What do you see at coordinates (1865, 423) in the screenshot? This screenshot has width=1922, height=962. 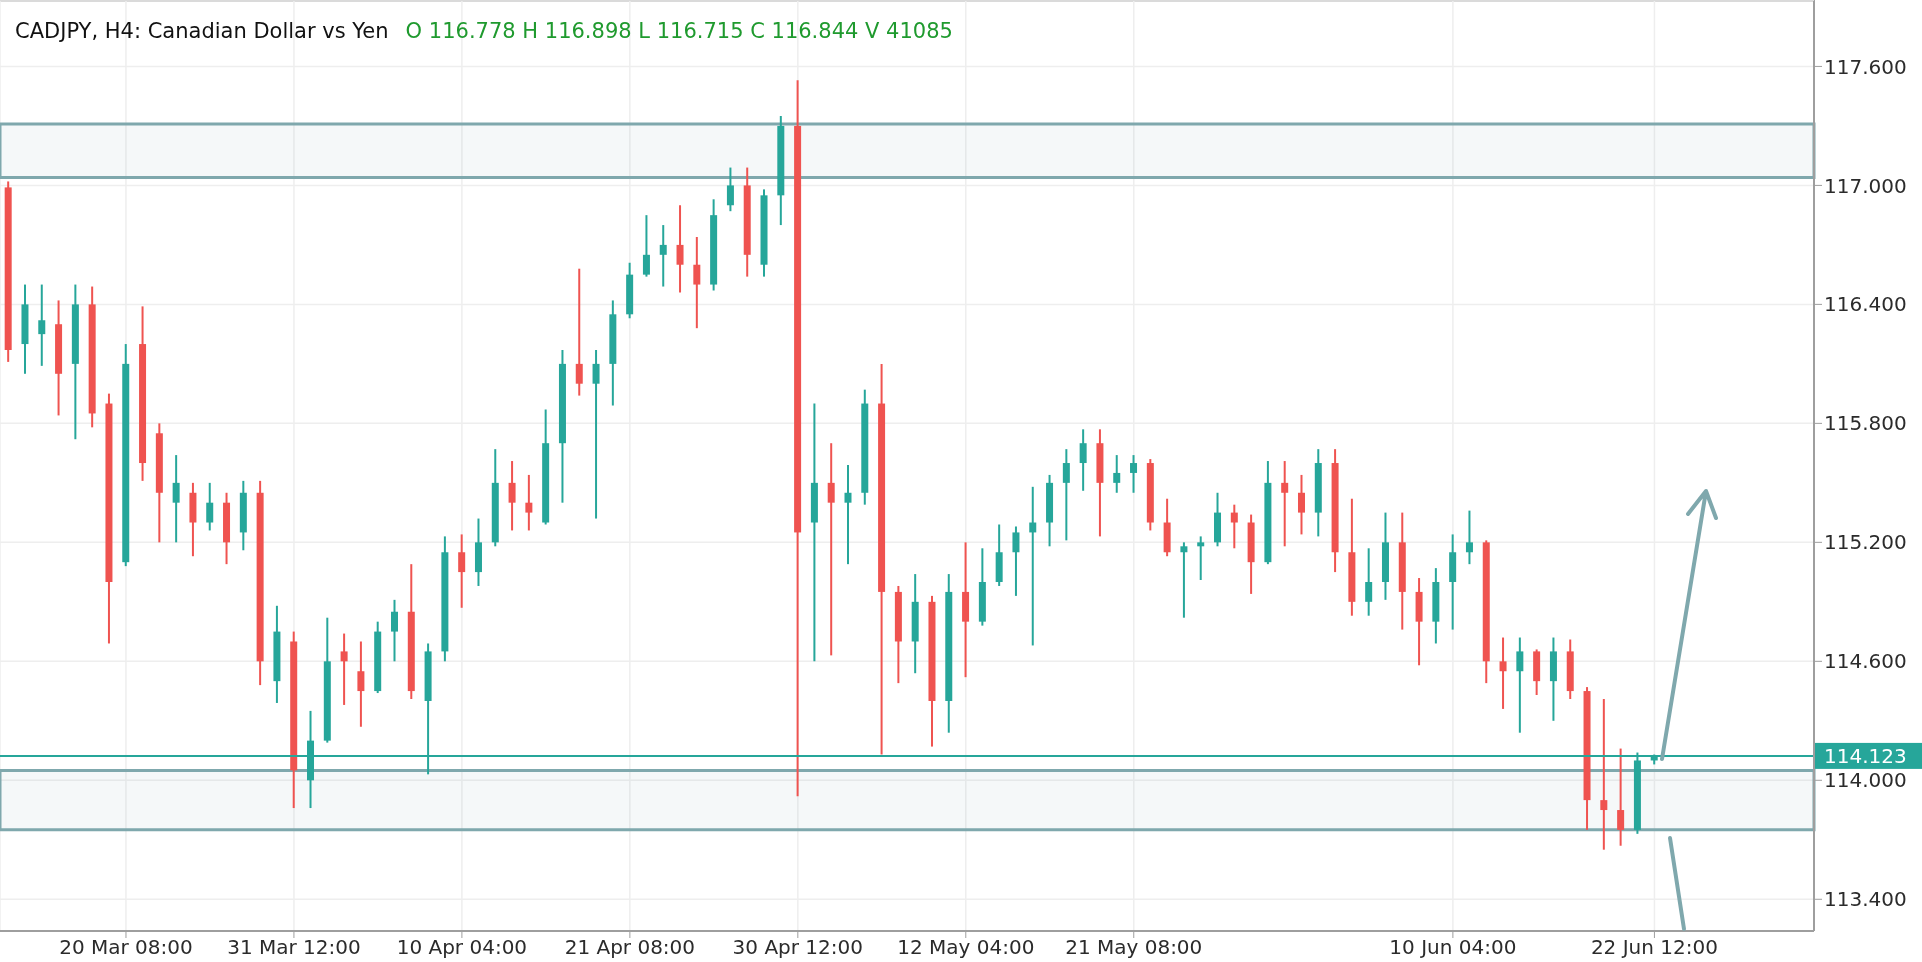 I see `y-tick-label: 115.800` at bounding box center [1865, 423].